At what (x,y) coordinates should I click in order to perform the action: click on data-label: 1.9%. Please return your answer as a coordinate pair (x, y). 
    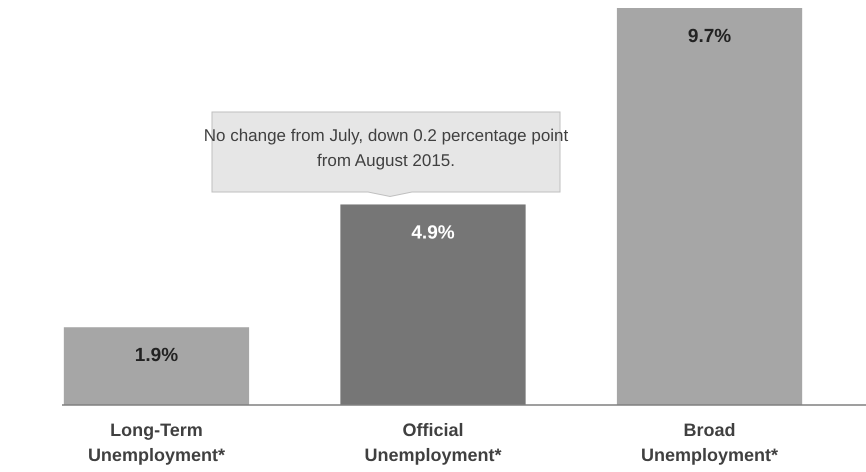
    Looking at the image, I should click on (156, 355).